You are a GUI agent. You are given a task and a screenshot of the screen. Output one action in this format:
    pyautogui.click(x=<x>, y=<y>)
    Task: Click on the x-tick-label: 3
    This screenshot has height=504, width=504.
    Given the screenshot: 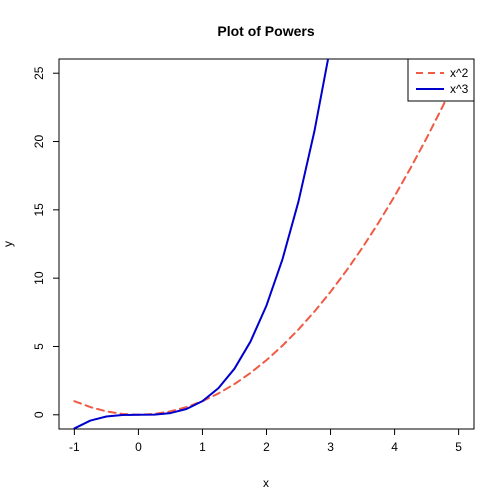 What is the action you would take?
    pyautogui.click(x=330, y=447)
    